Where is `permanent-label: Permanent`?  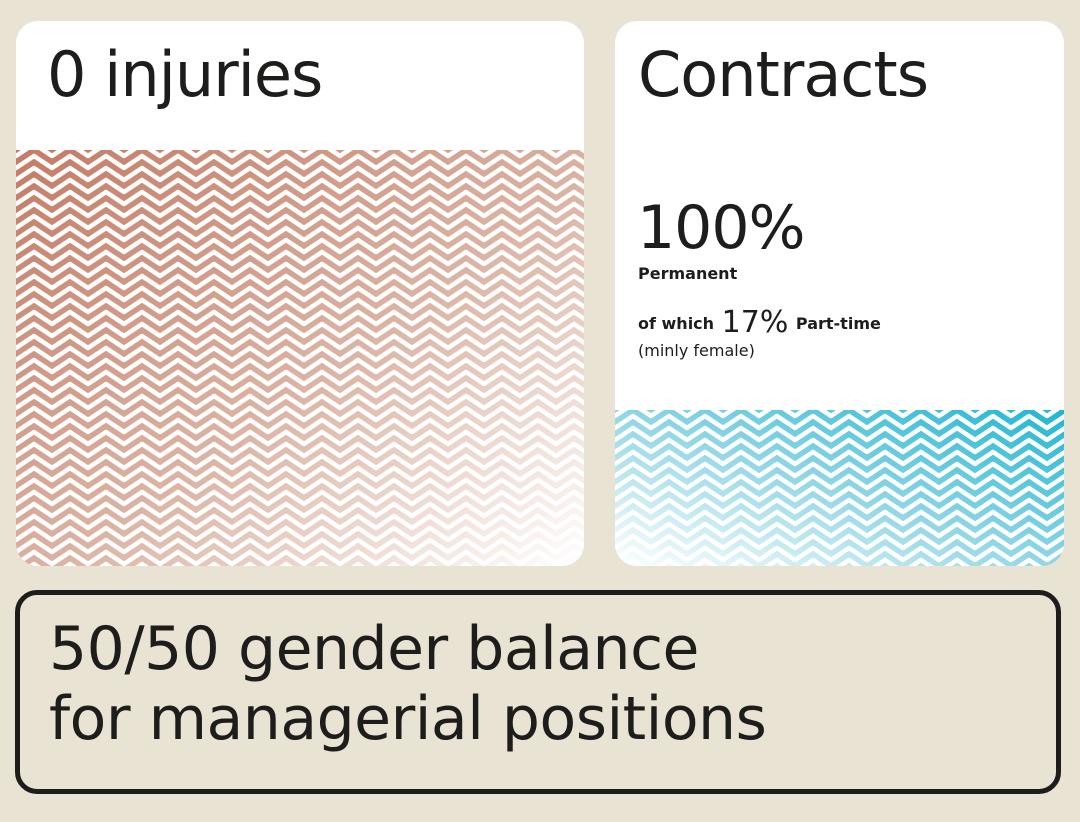
permanent-label: Permanent is located at coordinates (688, 273).